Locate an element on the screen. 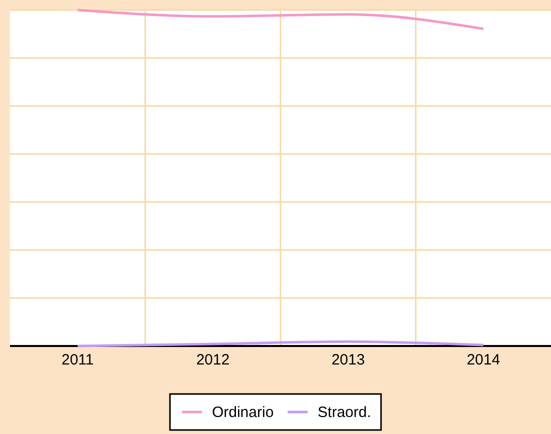 This screenshot has width=551, height=434. x-tick-label: 2012 is located at coordinates (213, 360).